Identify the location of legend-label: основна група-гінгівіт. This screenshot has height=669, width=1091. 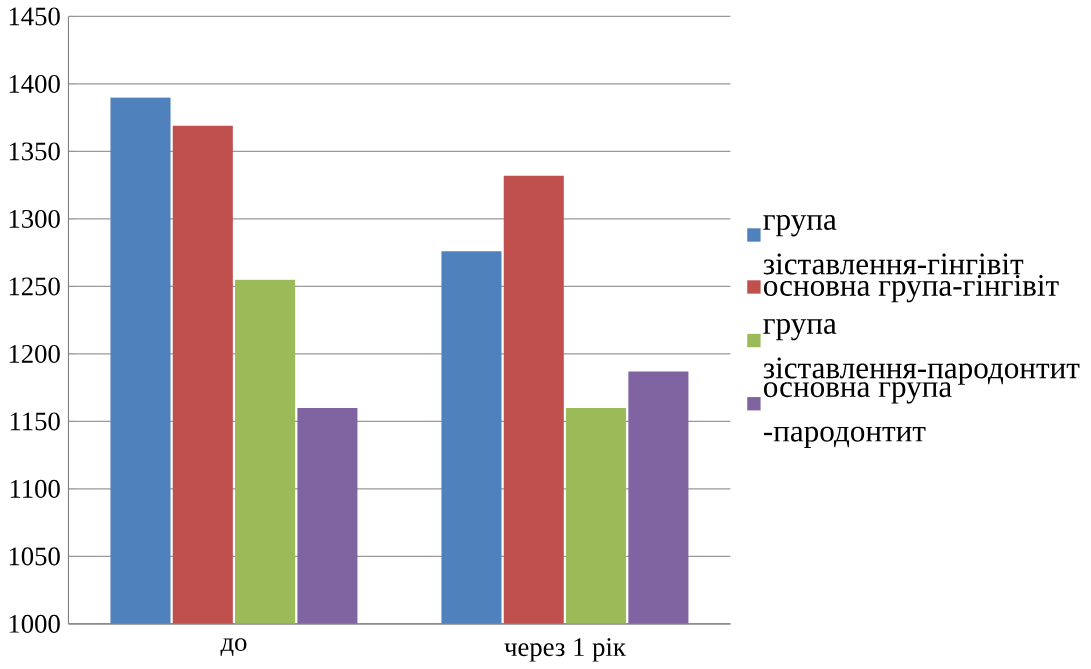
(911, 289).